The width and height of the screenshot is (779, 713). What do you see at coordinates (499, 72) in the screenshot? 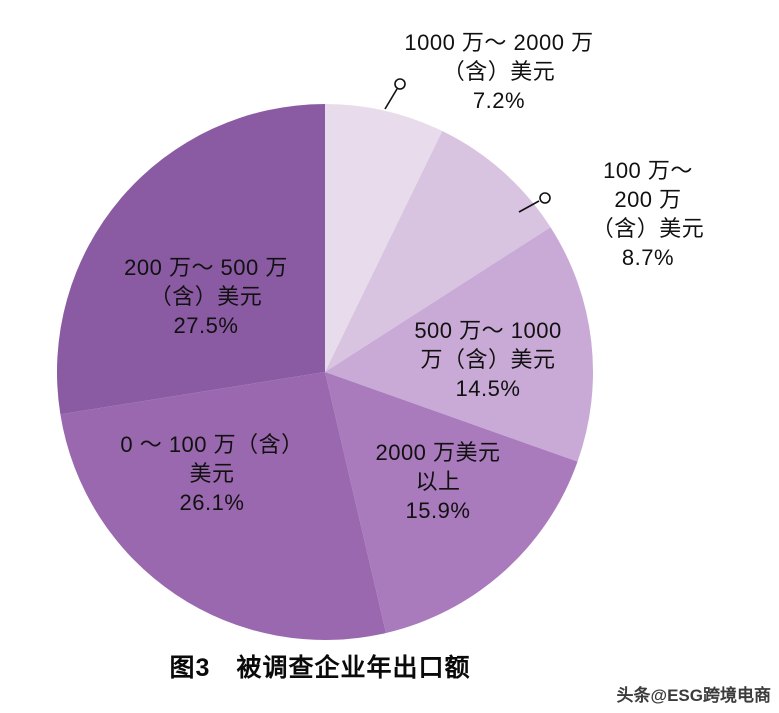
I see `slice-label-1000-2000: 1000 万～ 2000 万 （含）美元 7.2%` at bounding box center [499, 72].